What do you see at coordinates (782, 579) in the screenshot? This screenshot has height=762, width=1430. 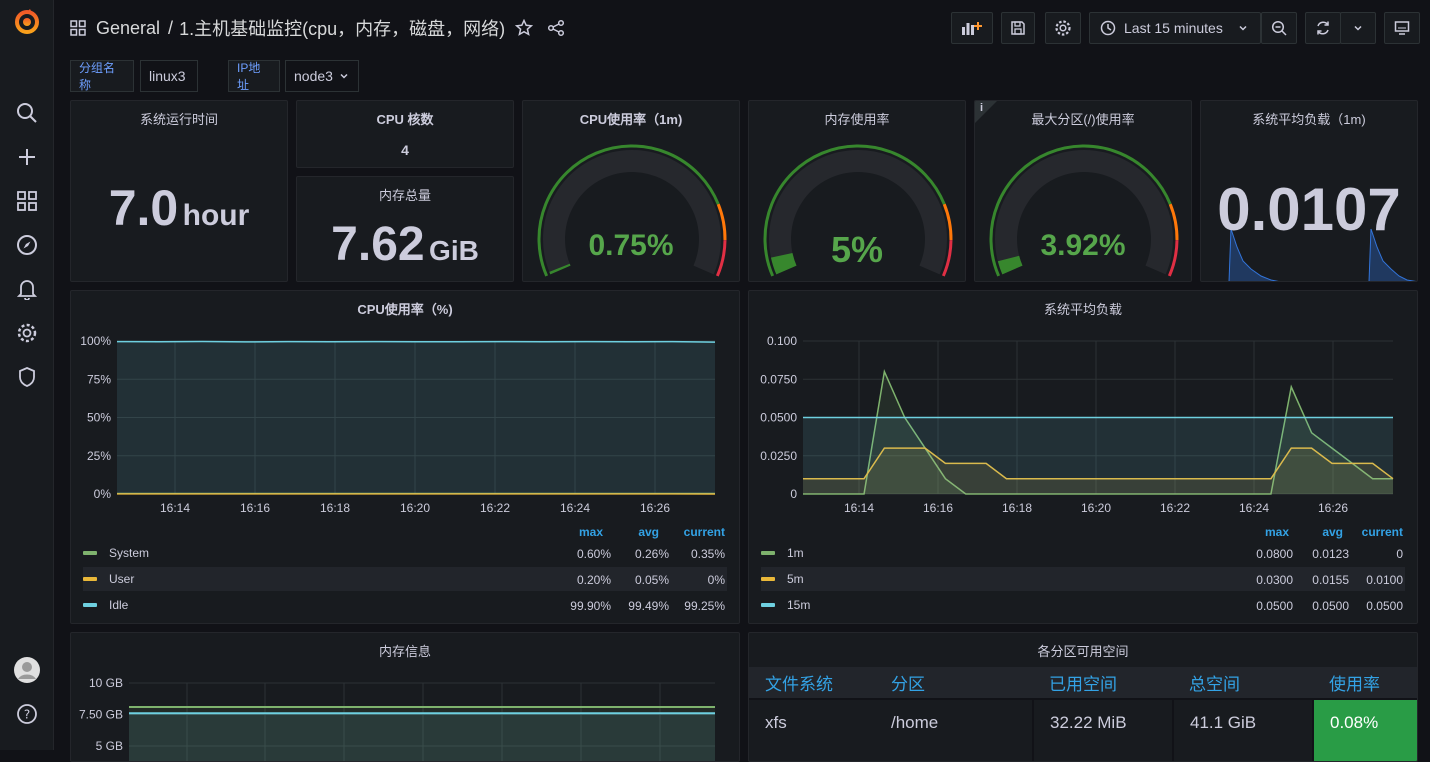 I see `legend-item-5m: 5m` at bounding box center [782, 579].